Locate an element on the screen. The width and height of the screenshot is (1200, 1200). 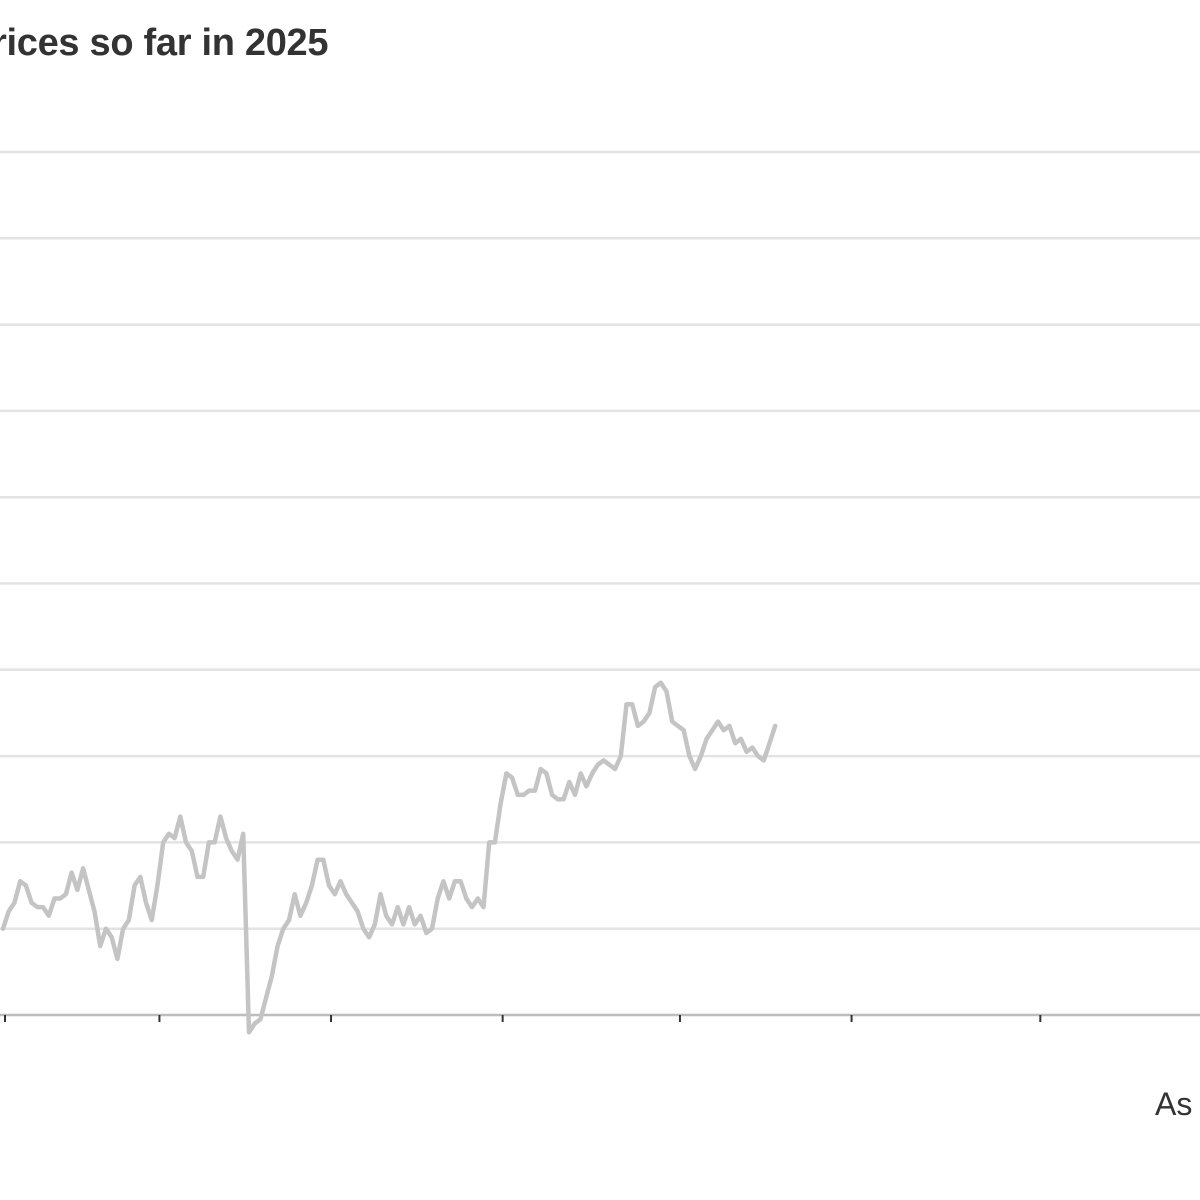
chart-title: rices so far in 2025 is located at coordinates (164, 43).